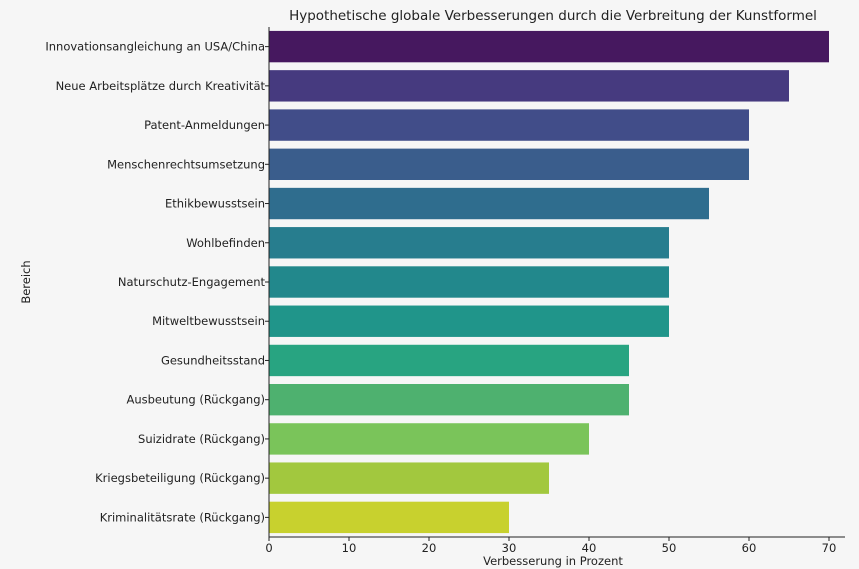  What do you see at coordinates (182, 517) in the screenshot?
I see `category-label-12: Kriminalitätsrate (Rückgang)` at bounding box center [182, 517].